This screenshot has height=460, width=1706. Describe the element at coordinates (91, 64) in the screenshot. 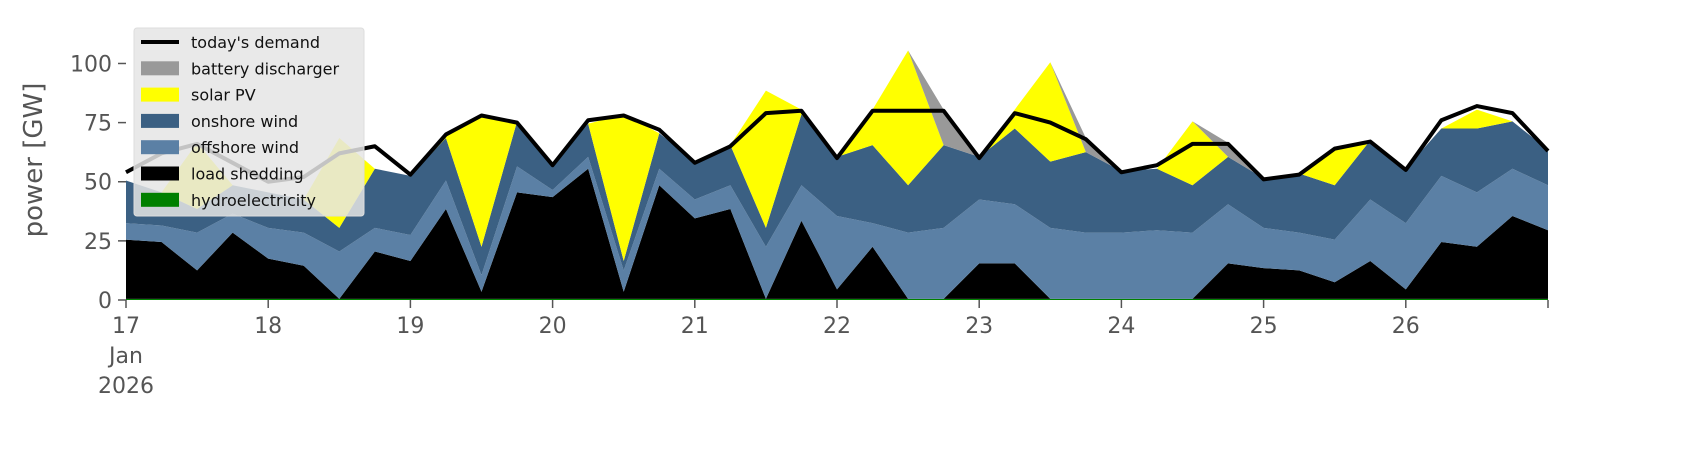

I see `y-tick-label: 100` at that location.